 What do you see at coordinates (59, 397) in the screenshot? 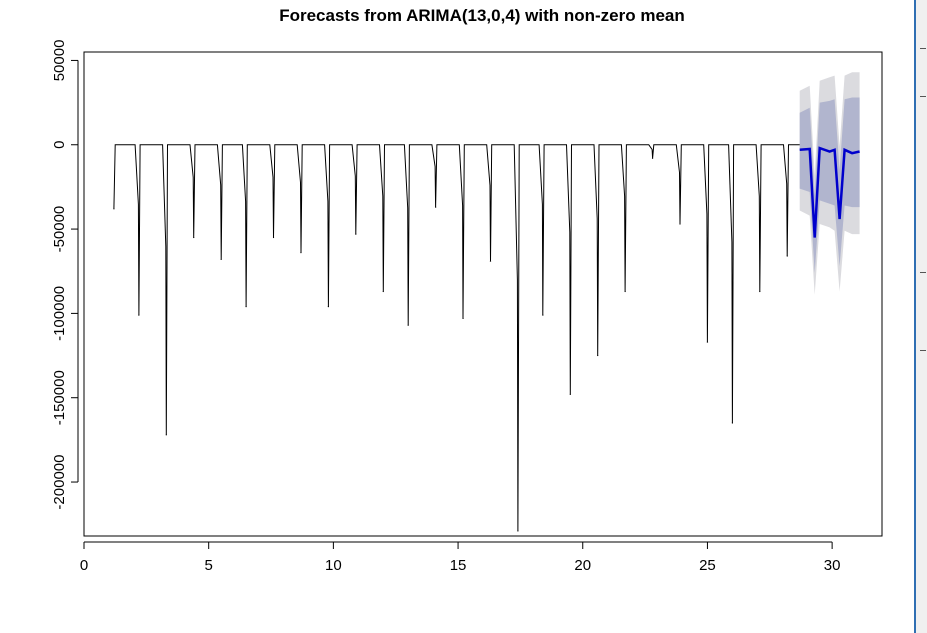
I see `y-tick-label: -150000` at bounding box center [59, 397].